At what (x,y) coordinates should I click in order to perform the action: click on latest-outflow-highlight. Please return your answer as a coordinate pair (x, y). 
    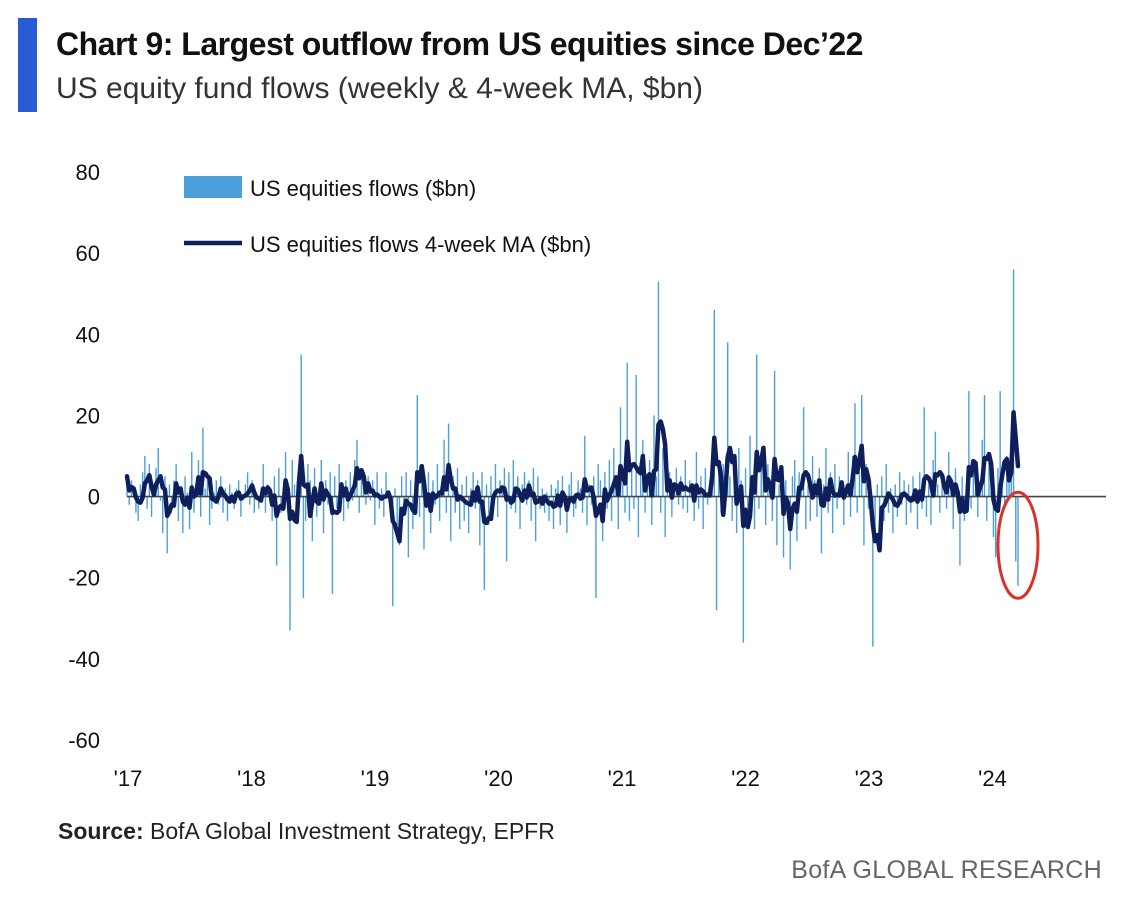
    Looking at the image, I should click on (1018, 545).